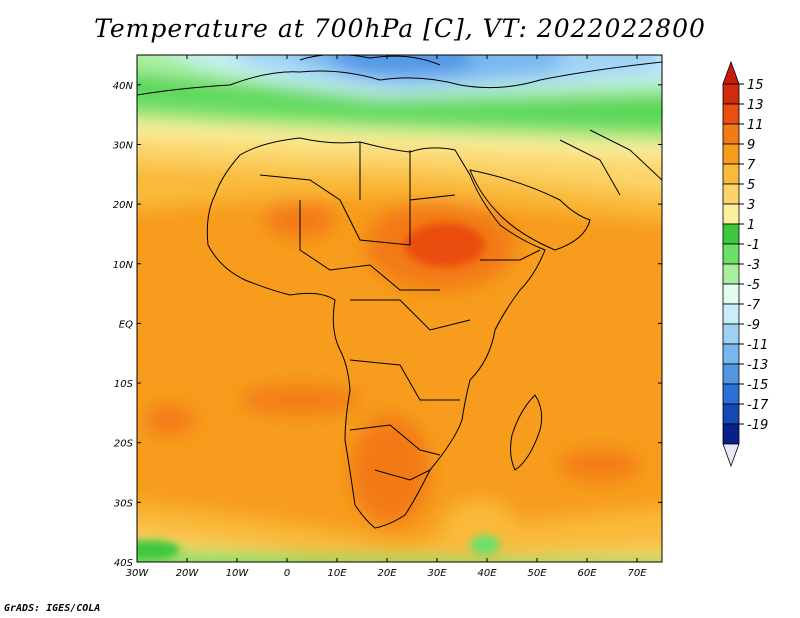 This screenshot has height=618, width=800. What do you see at coordinates (587, 573) in the screenshot?
I see `lon-tick-label: 60E` at bounding box center [587, 573].